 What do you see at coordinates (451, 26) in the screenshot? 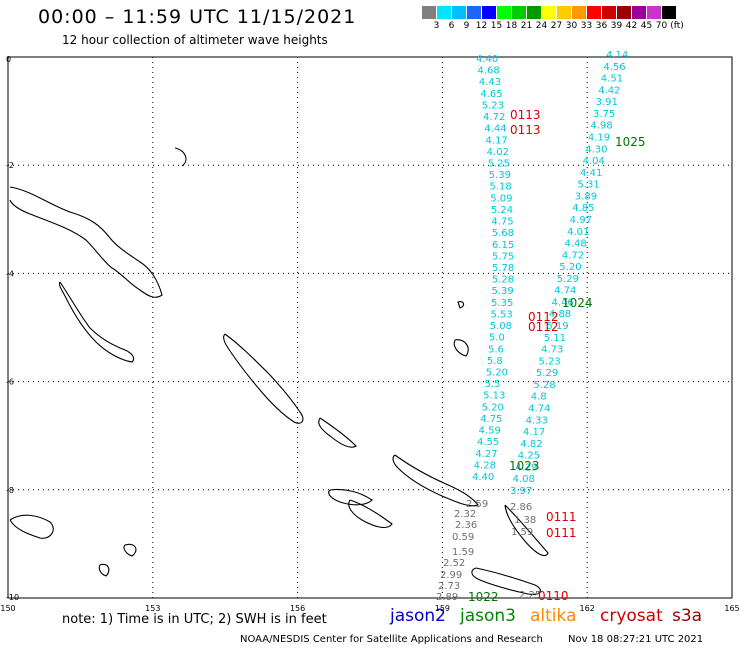
I see `legend-tick-label: 6` at bounding box center [451, 26].